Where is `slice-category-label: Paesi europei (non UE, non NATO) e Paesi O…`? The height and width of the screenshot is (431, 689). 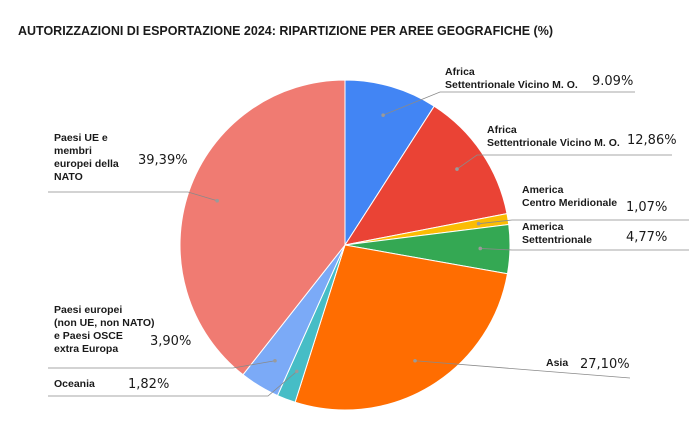
slice-category-label: Paesi europei (non UE, non NATO) e Paesi O… is located at coordinates (104, 329).